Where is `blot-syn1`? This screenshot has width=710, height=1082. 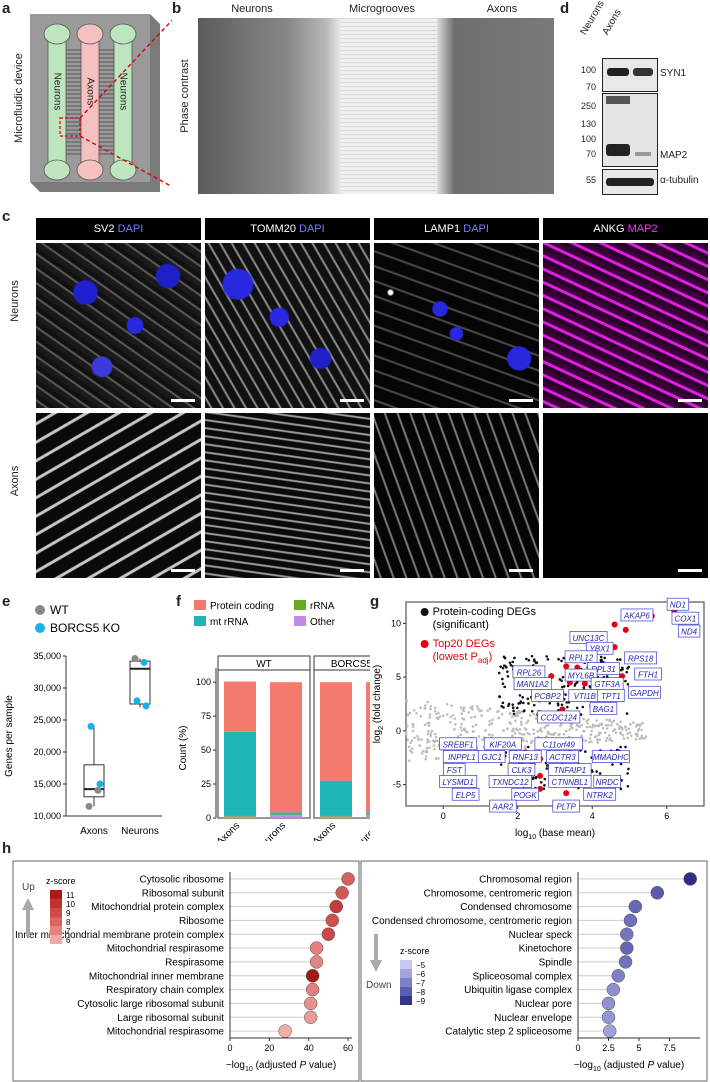 blot-syn1 is located at coordinates (630, 75).